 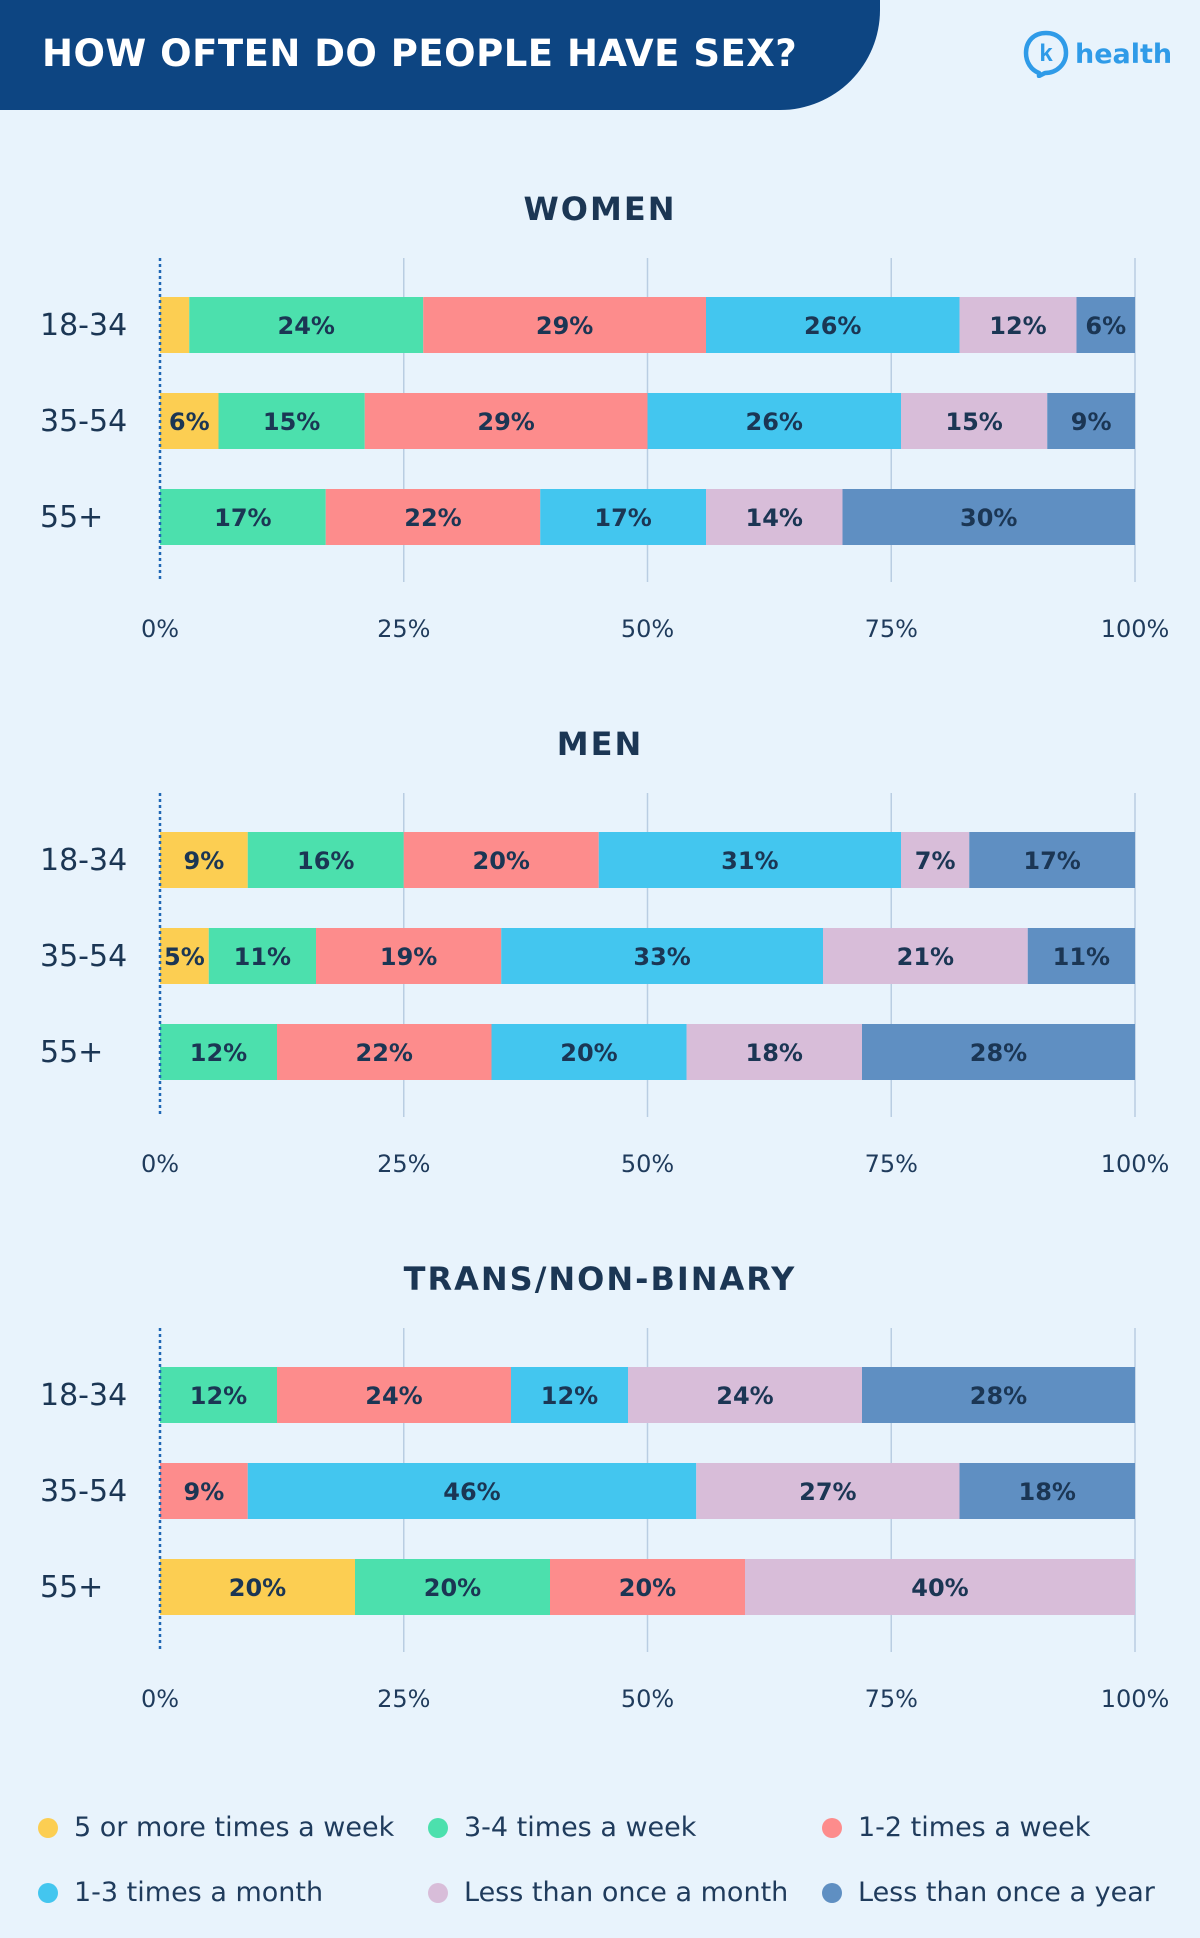 I want to click on brand-logo: k health, so click(x=1097, y=54).